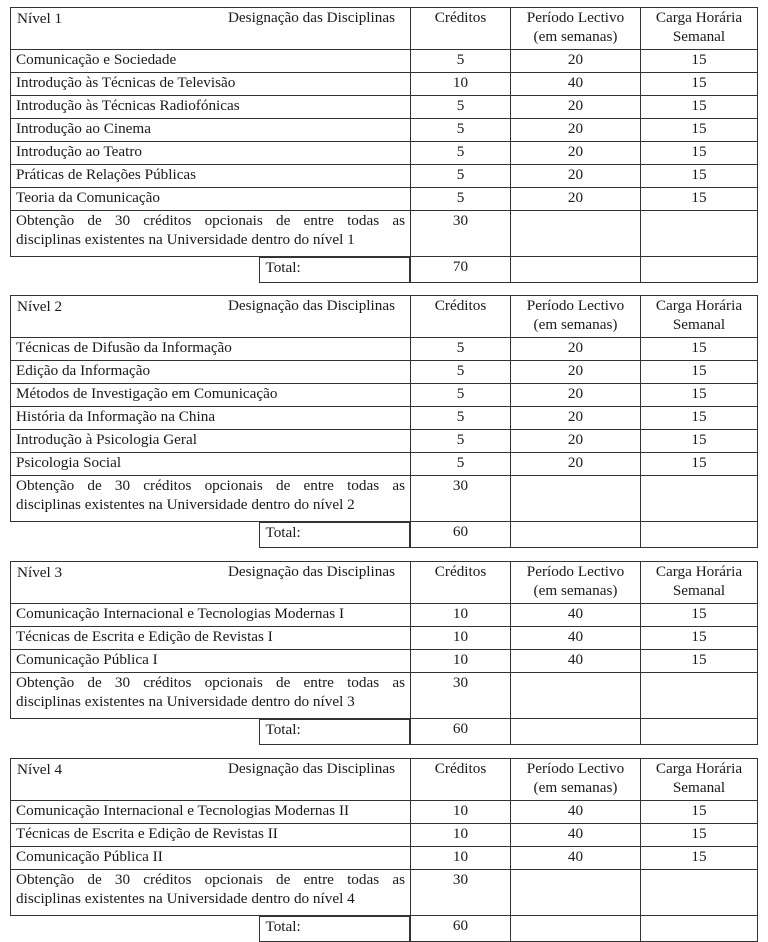 This screenshot has width=768, height=942. Describe the element at coordinates (40, 18) in the screenshot. I see `level-label: Nível 1` at that location.